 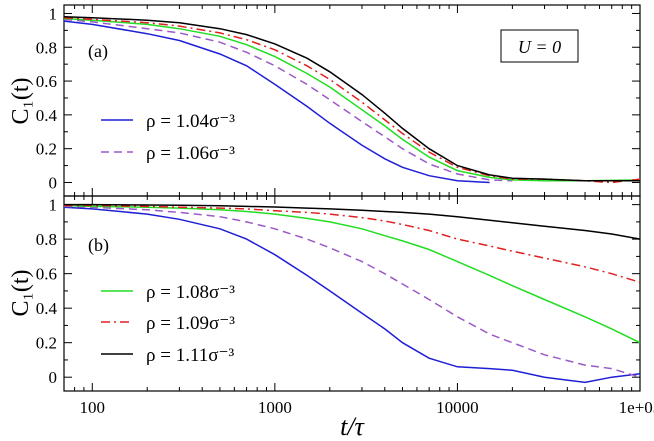 What do you see at coordinates (47, 115) in the screenshot?
I see `ytick-label-a: 0.4` at bounding box center [47, 115].